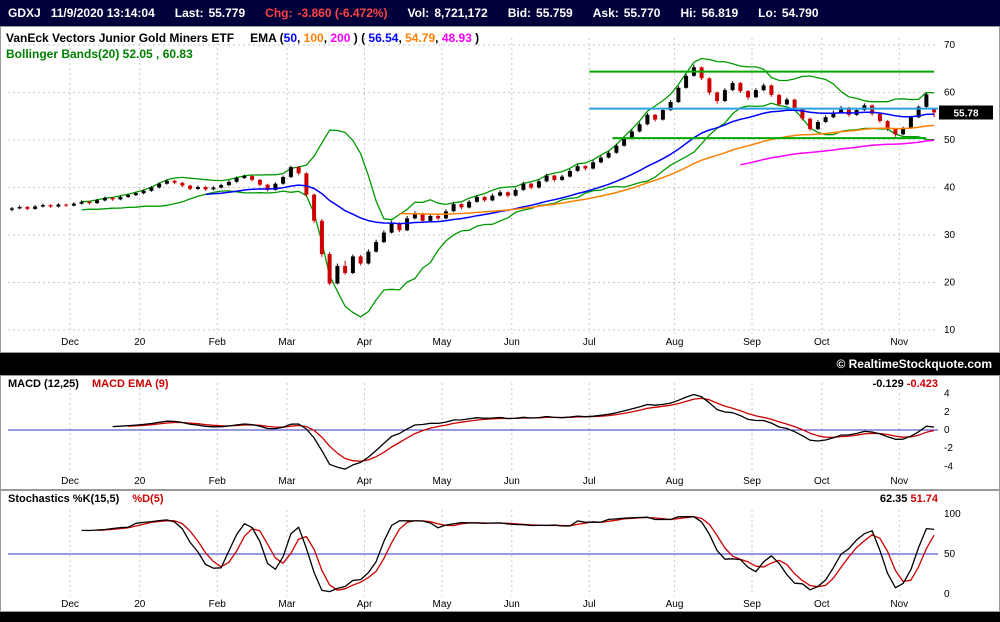 The image size is (1000, 622). What do you see at coordinates (516, 553) in the screenshot?
I see `stoch-d-line` at bounding box center [516, 553].